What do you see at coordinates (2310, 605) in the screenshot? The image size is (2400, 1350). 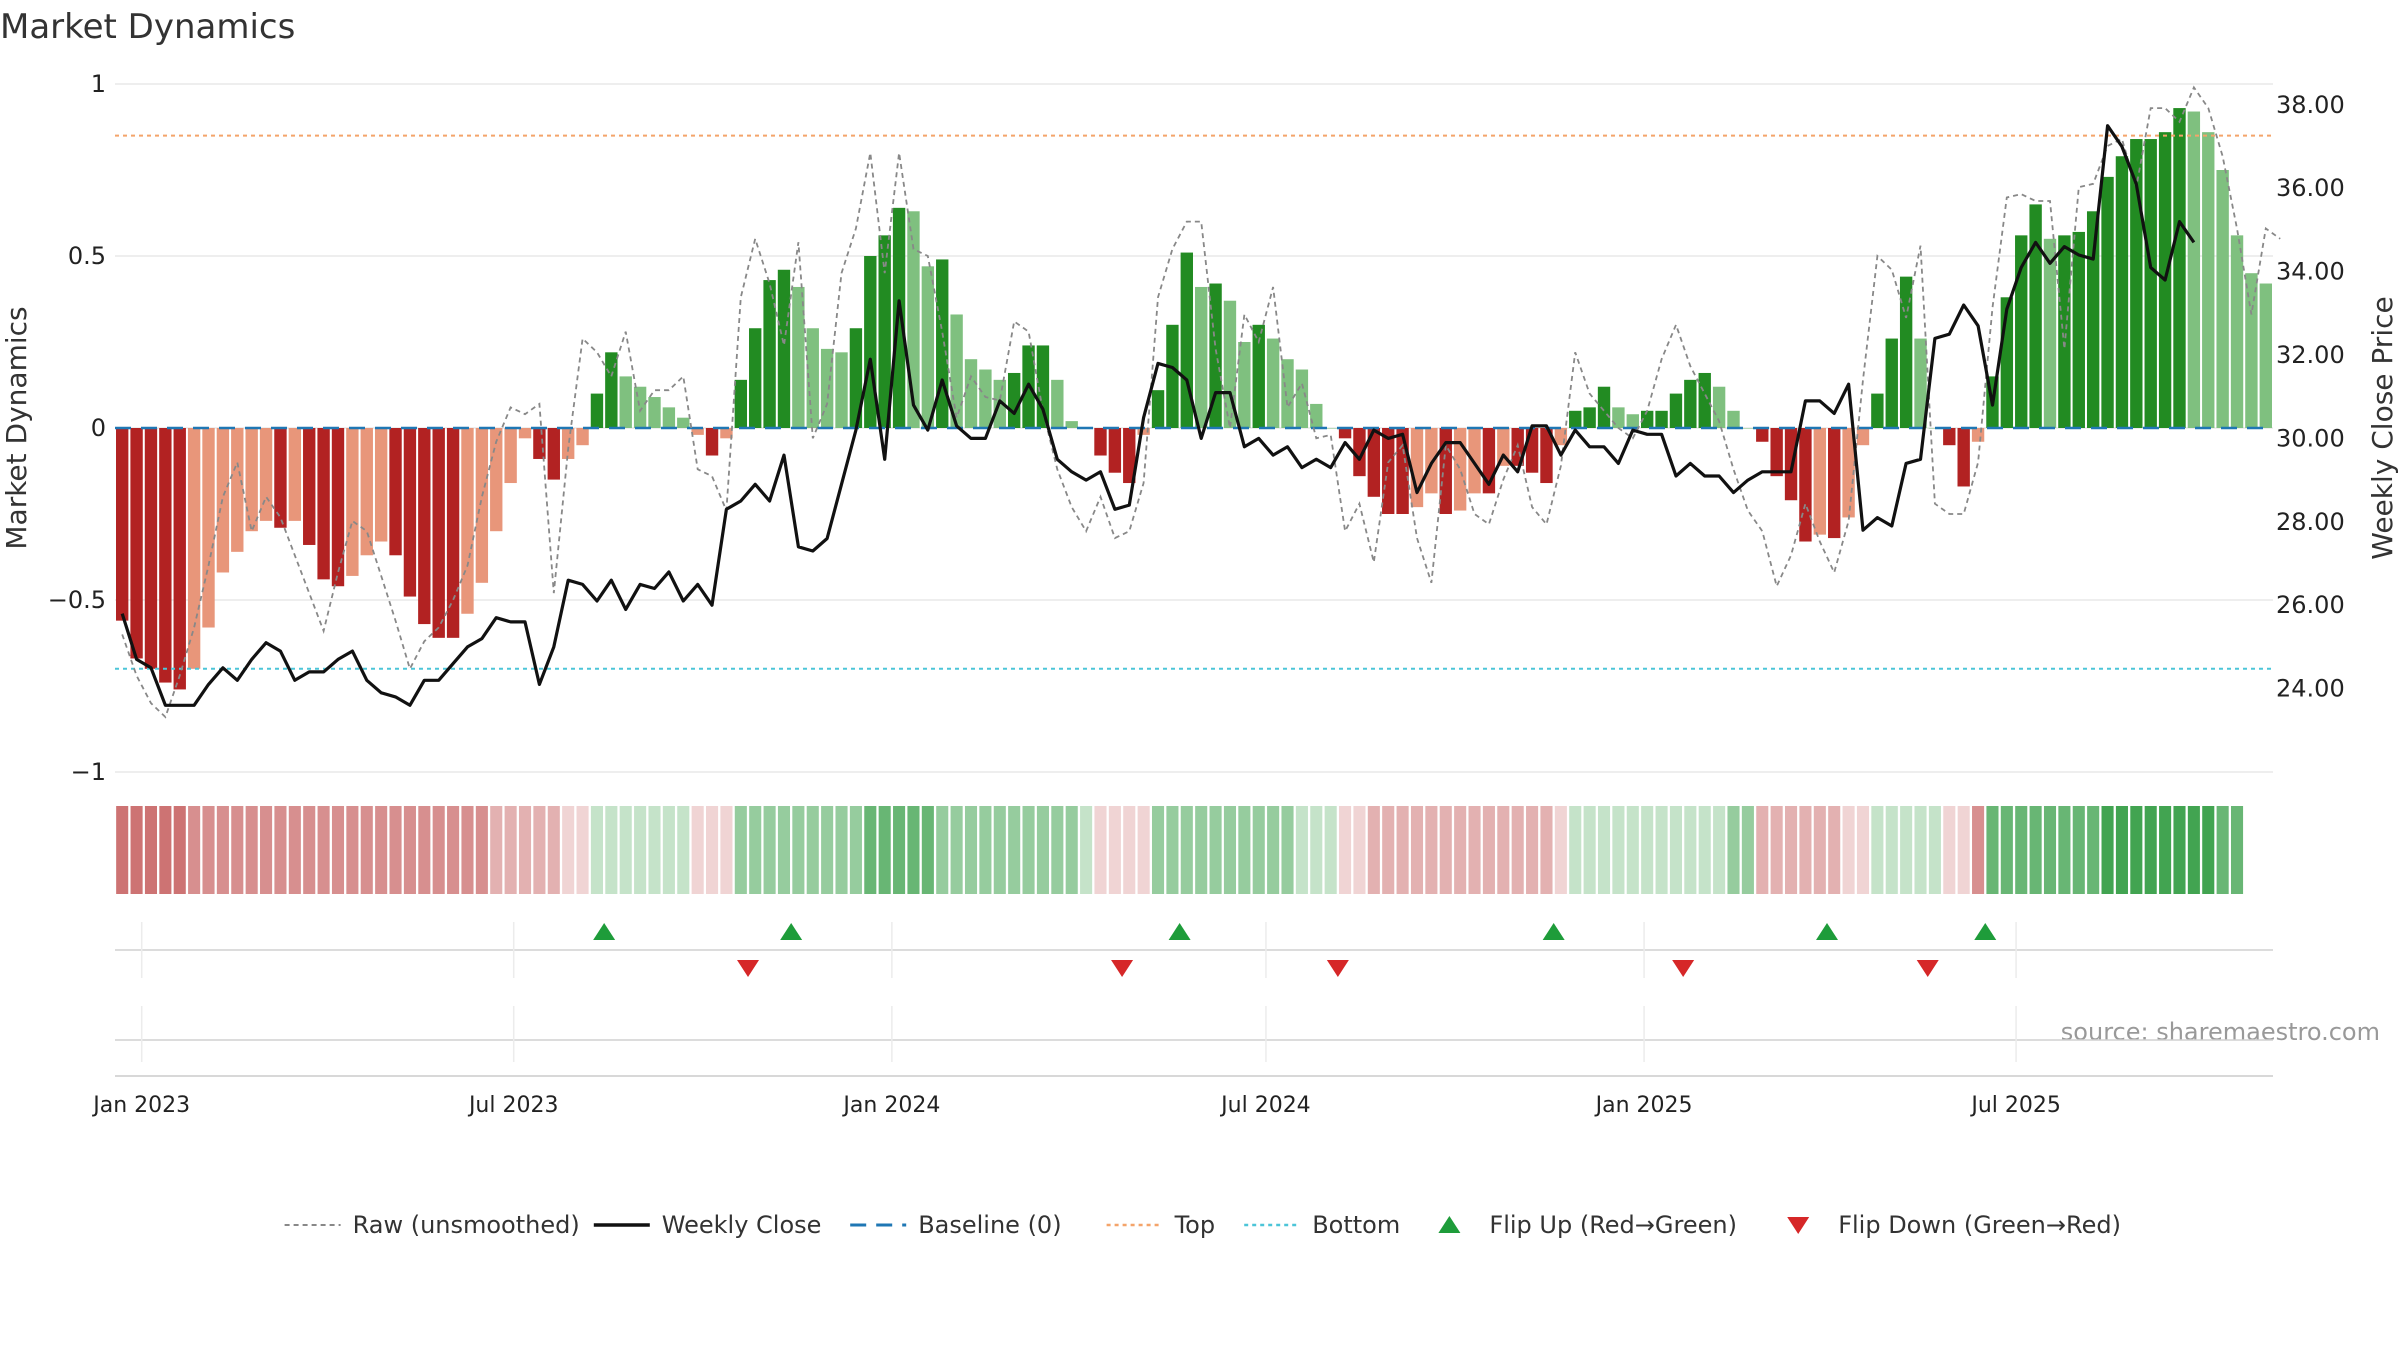 I see `right-tick-label: 26.00` at bounding box center [2310, 605].